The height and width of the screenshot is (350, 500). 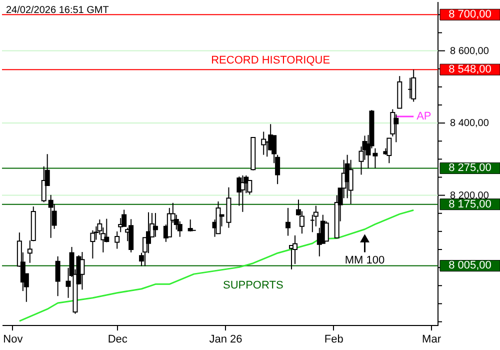 What do you see at coordinates (470, 51) in the screenshot?
I see `y-tick-label: 8 600,00` at bounding box center [470, 51].